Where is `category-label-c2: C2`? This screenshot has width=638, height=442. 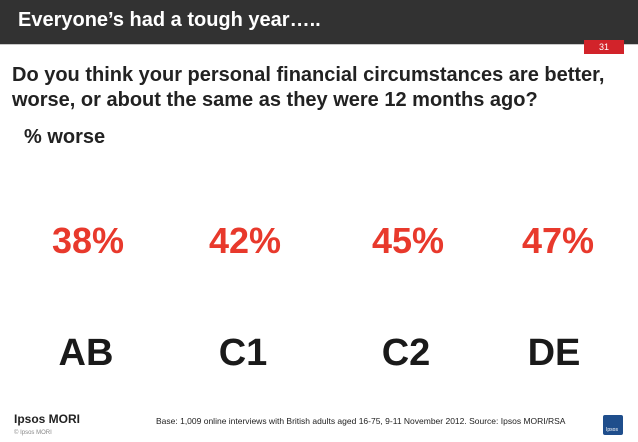 category-label-c2: C2 is located at coordinates (406, 353).